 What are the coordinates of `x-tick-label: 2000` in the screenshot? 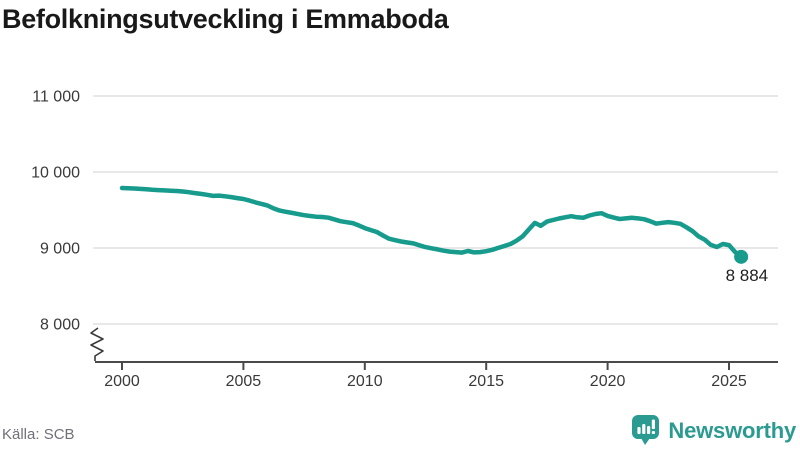 It's located at (122, 381).